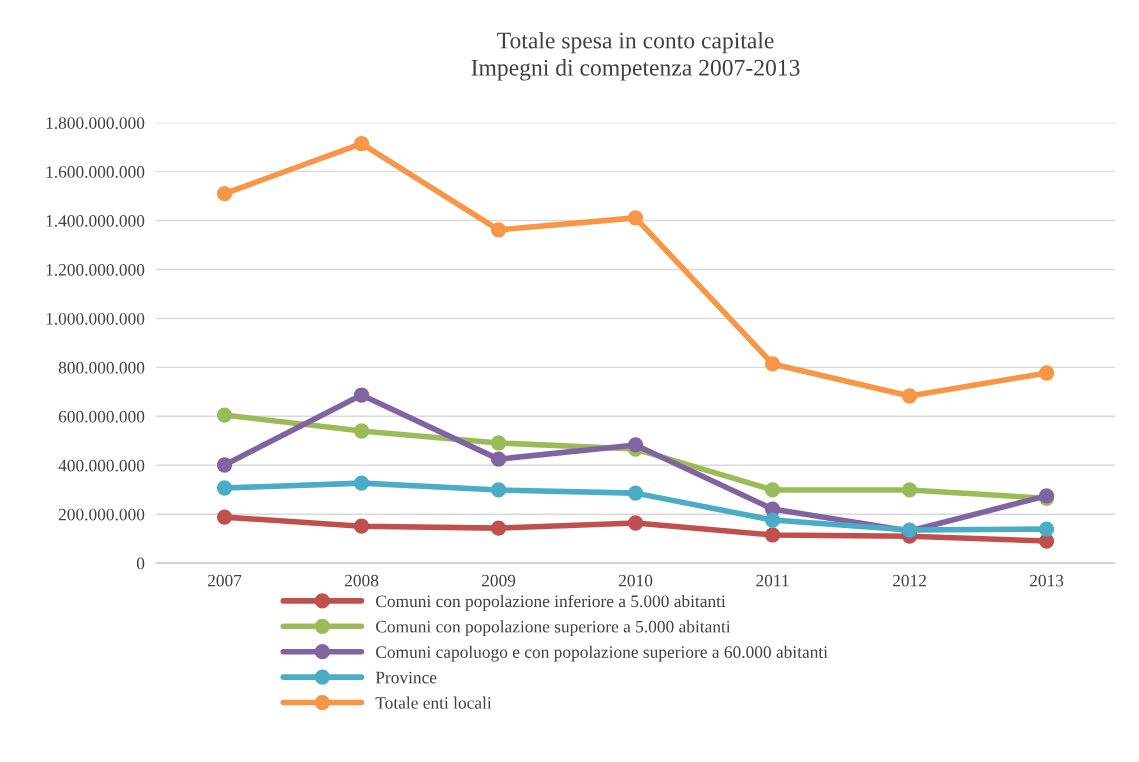  What do you see at coordinates (553, 628) in the screenshot?
I see `legend-label: Comuni con popolazione superiore a 5.000 abitanti` at bounding box center [553, 628].